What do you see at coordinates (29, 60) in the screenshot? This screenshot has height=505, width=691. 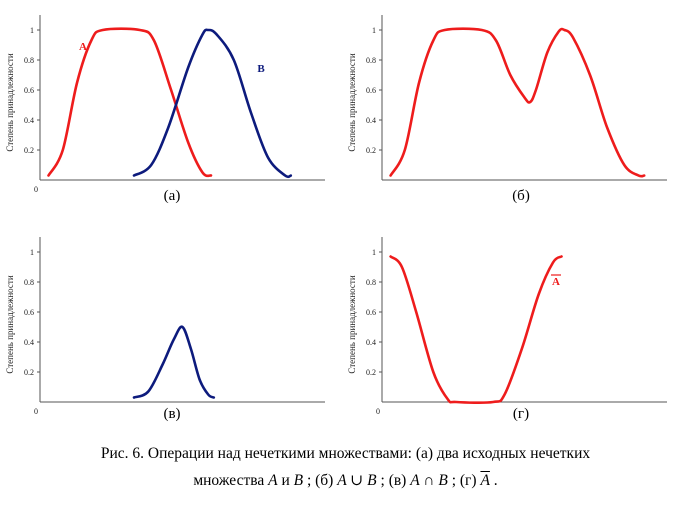 I see `y-tick-label-a: 0.8` at bounding box center [29, 60].